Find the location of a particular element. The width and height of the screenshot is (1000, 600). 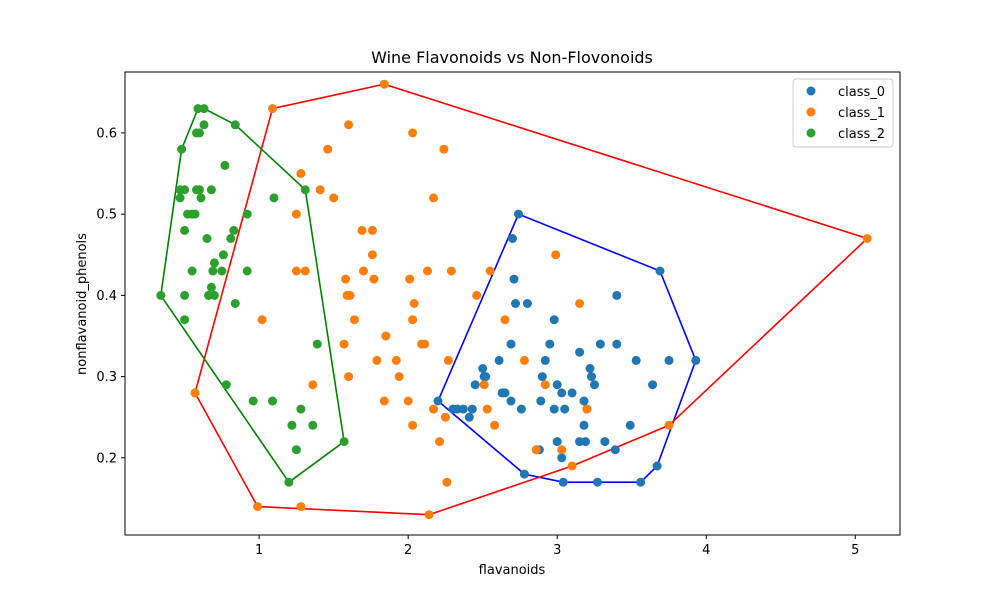

y-tick-label: 0.5 is located at coordinates (106, 215).